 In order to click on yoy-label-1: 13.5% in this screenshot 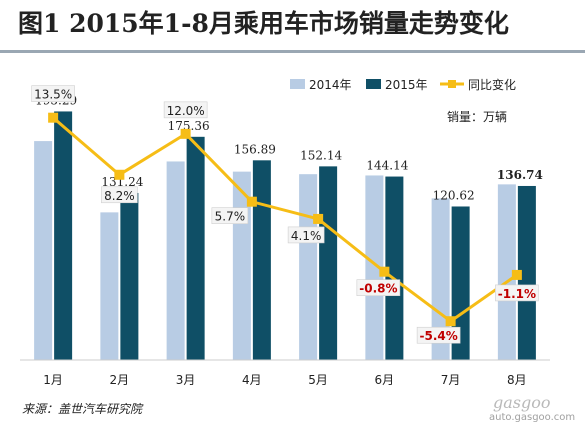, I will do `click(53, 95)`.